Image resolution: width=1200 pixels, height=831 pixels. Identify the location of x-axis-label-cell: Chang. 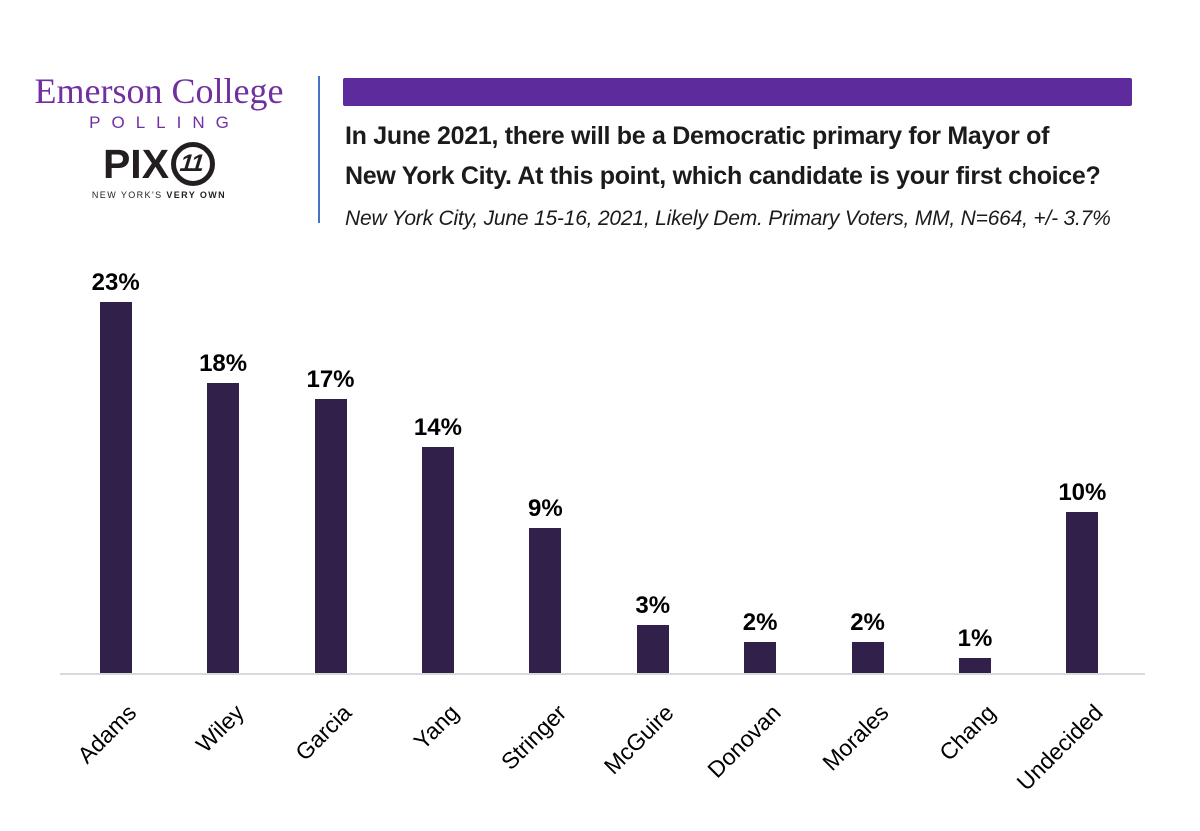
(974, 753).